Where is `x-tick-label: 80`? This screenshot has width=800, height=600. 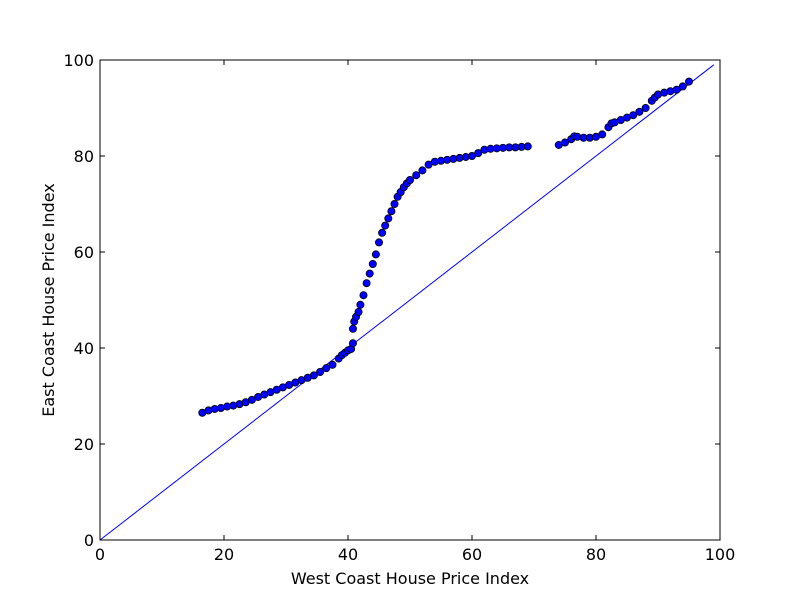 x-tick-label: 80 is located at coordinates (596, 554).